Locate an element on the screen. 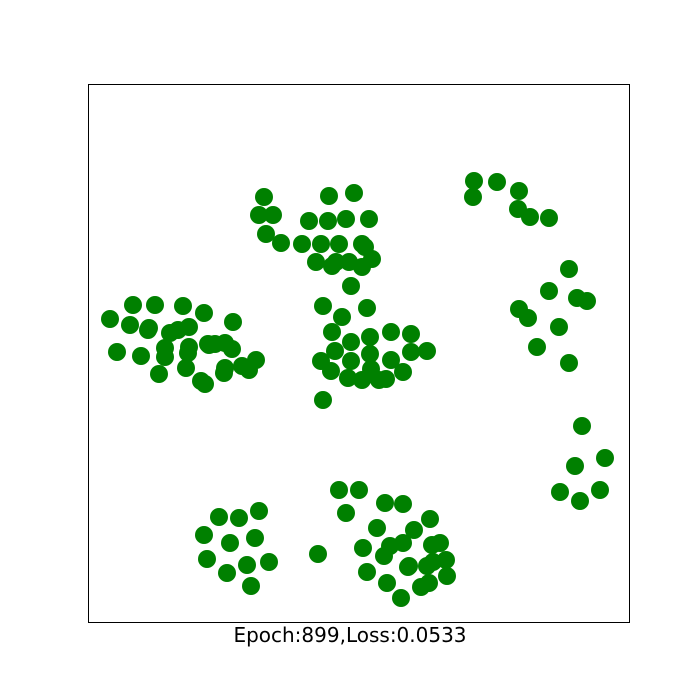 The height and width of the screenshot is (700, 700). x-axis-label: Epoch:899,Loss:0.0533 is located at coordinates (350, 635).